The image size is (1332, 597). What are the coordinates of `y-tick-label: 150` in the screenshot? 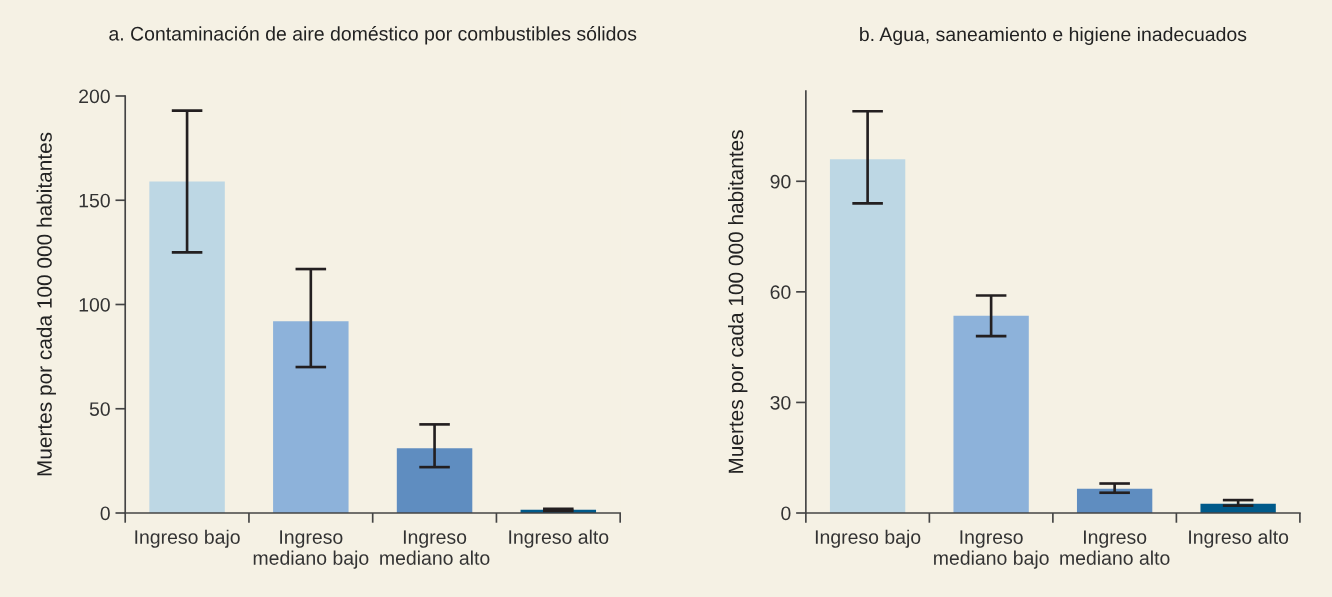 It's located at (94, 200).